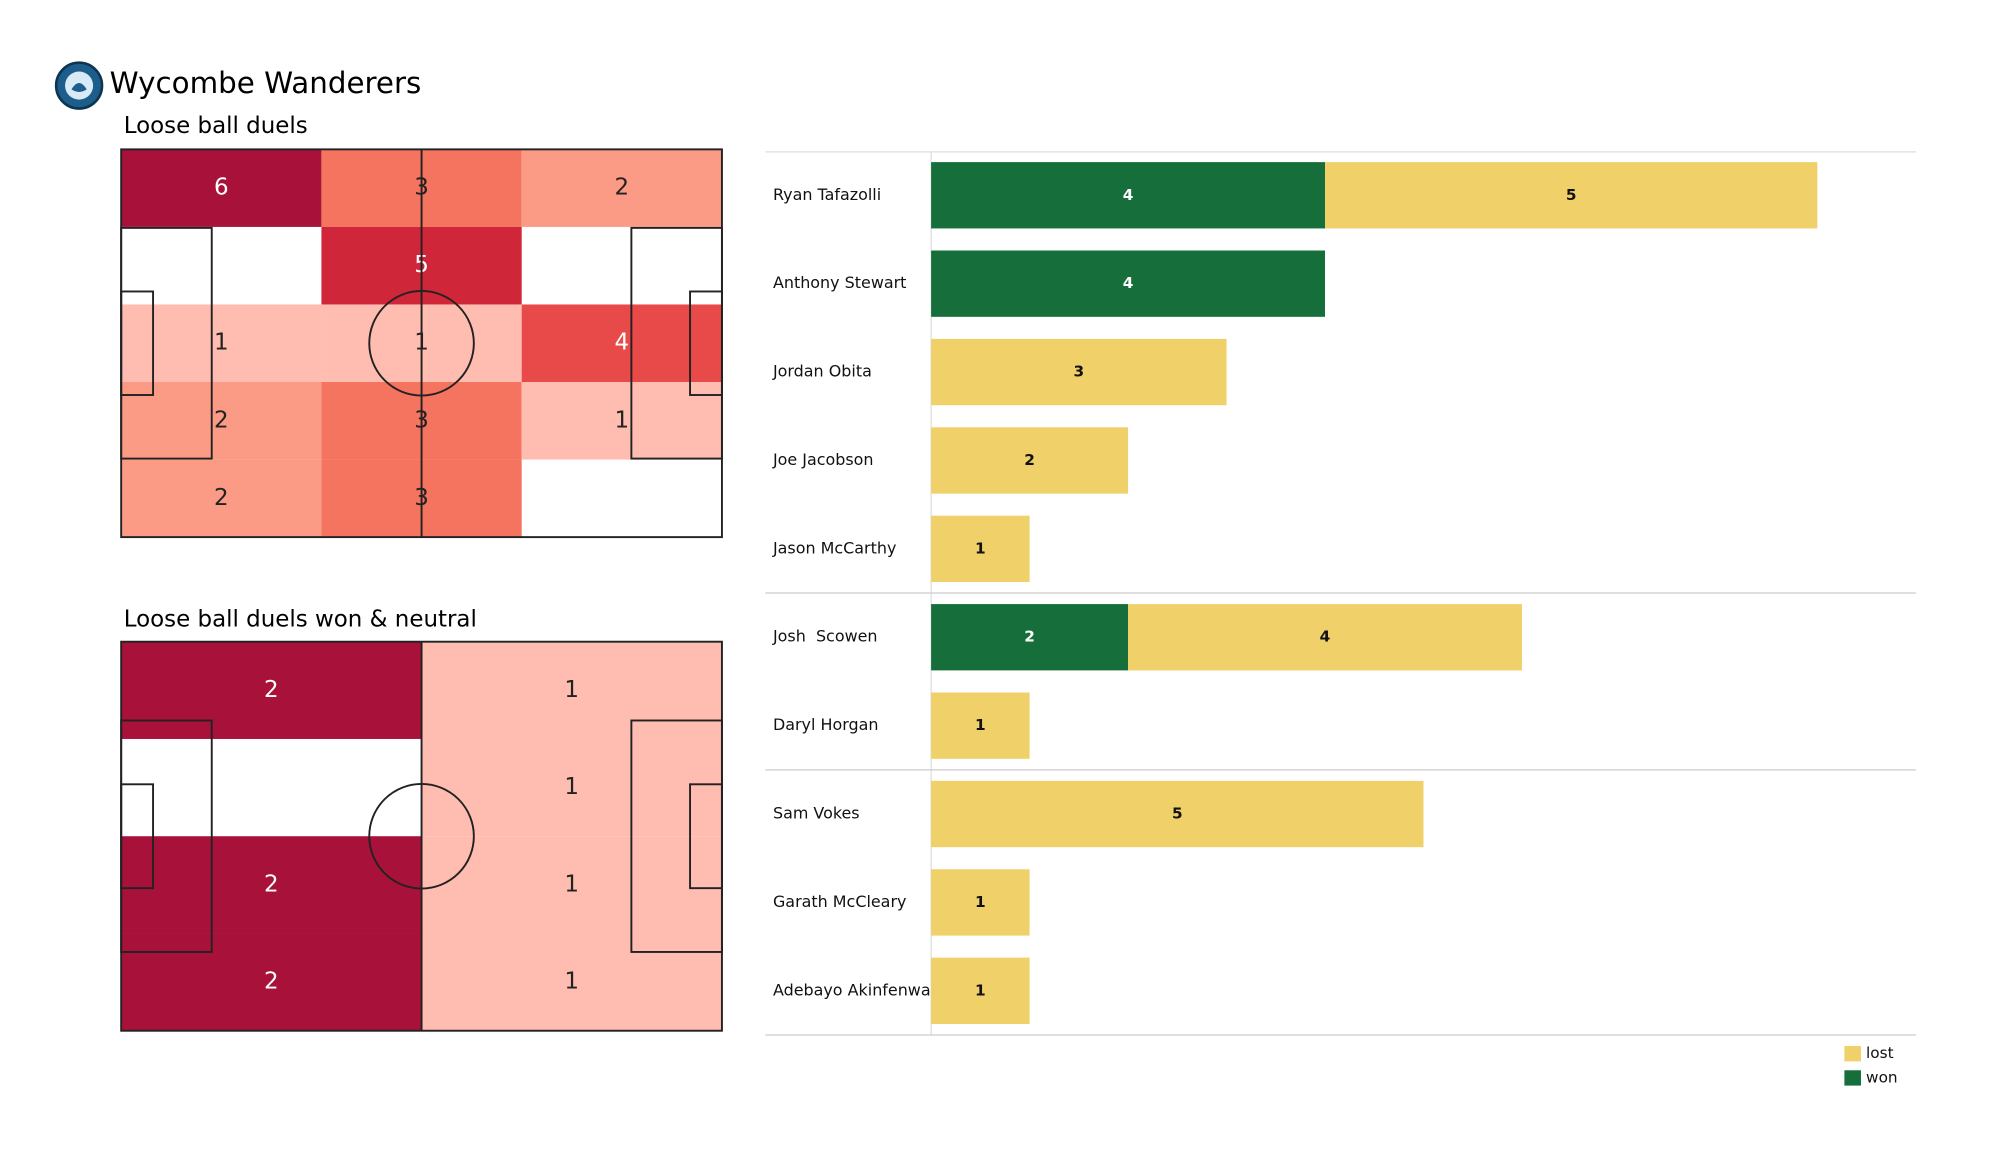 The height and width of the screenshot is (1175, 2000). I want to click on legend: lost won, so click(1871, 1065).